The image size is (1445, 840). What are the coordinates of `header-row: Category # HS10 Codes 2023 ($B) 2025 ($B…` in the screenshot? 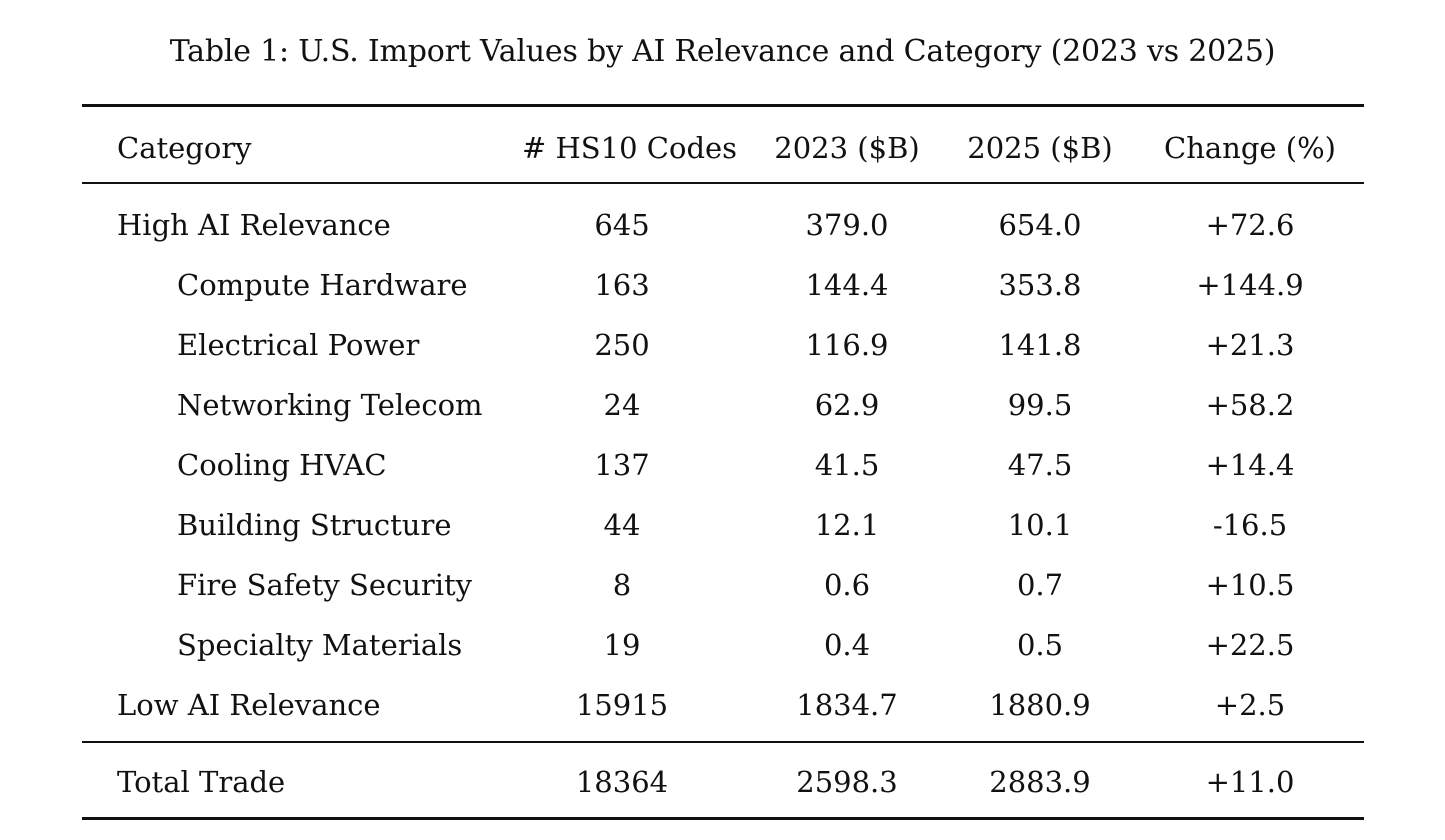 It's located at (723, 148).